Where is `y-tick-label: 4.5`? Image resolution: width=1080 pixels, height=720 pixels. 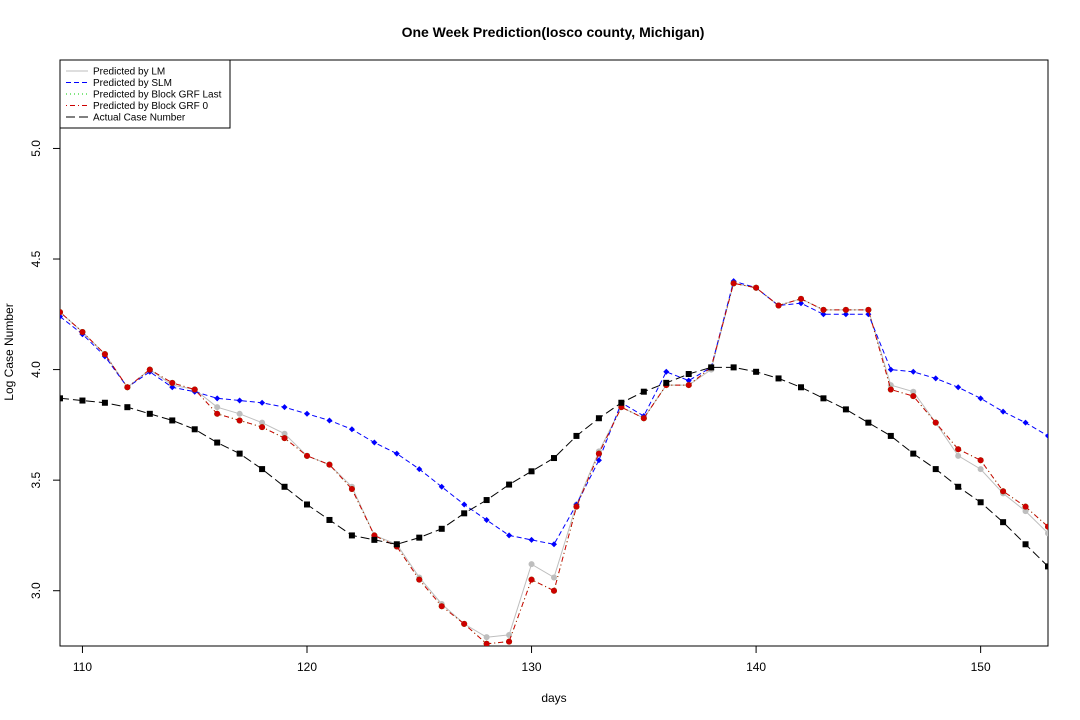 y-tick-label: 4.5 is located at coordinates (36, 258).